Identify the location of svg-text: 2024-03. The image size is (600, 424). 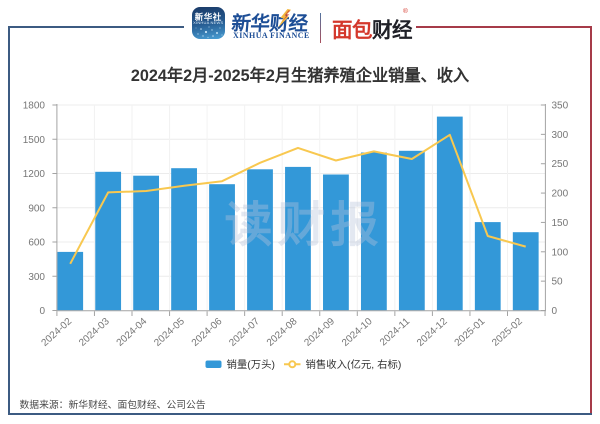
(94, 332).